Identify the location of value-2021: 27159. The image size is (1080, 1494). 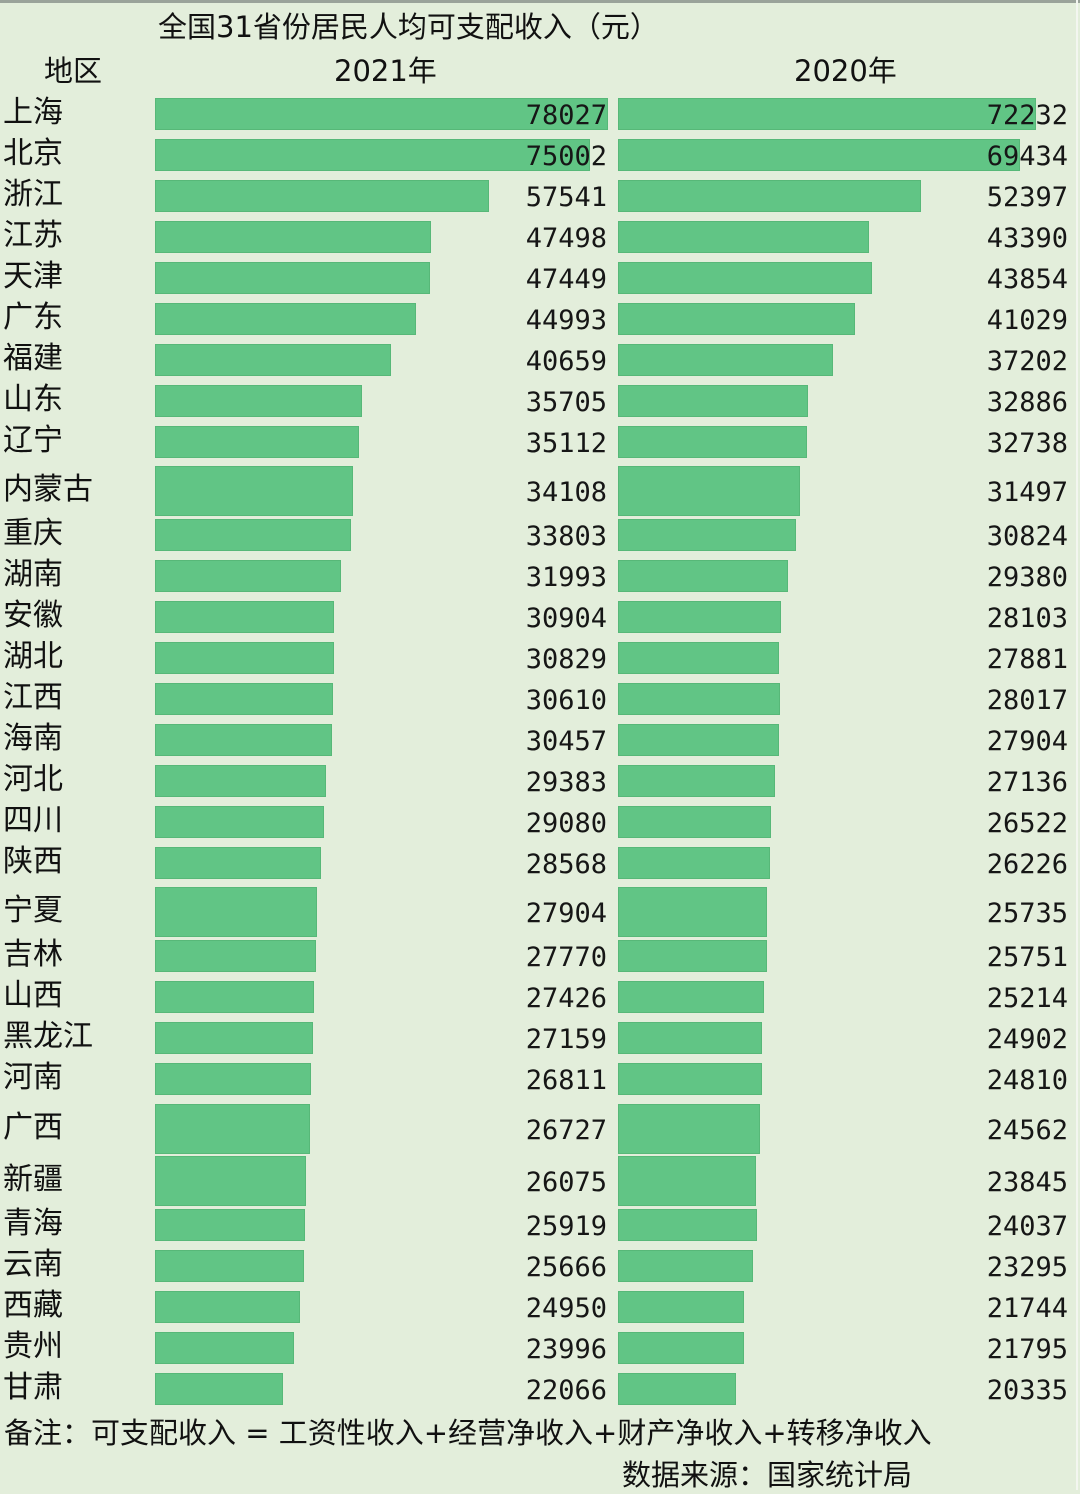
(566, 1039).